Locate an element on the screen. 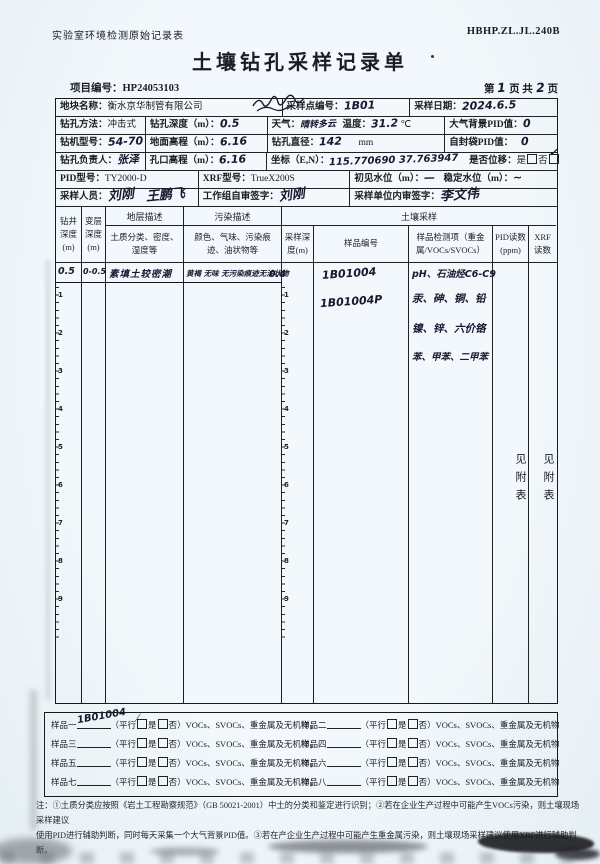 The height and width of the screenshot is (864, 600). pid-background-value-handwritten: 0 is located at coordinates (526, 123).